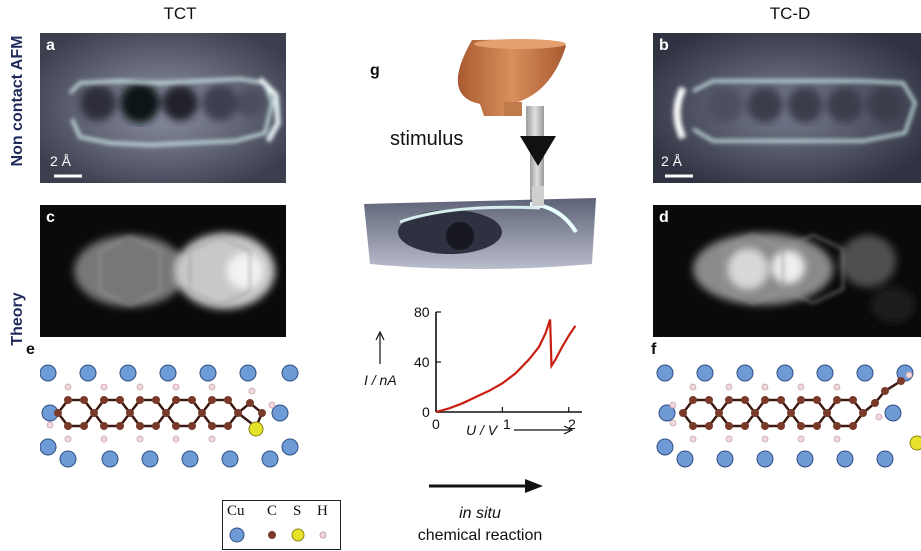 This screenshot has height=551, width=921. What do you see at coordinates (169, 416) in the screenshot?
I see `cu-atoms` at bounding box center [169, 416].